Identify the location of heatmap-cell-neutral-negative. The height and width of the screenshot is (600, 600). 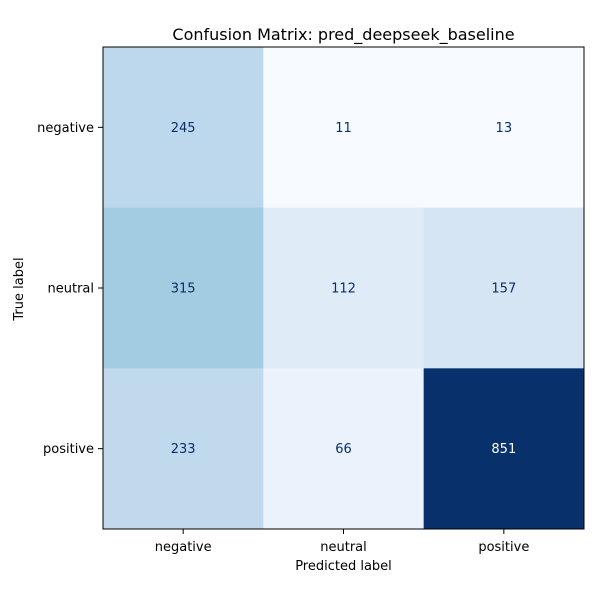
(183, 288).